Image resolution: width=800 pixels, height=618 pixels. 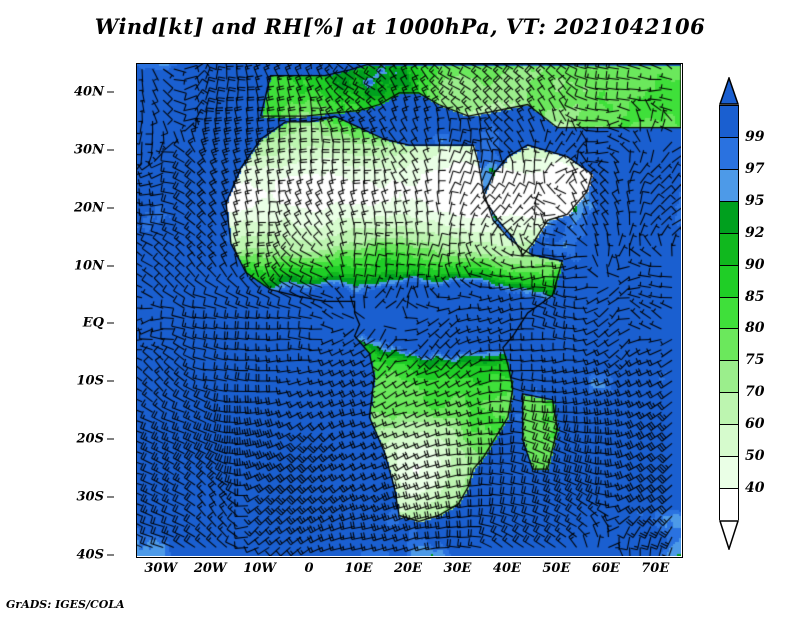 I want to click on x-tick-10E: 10E, so click(x=358, y=568).